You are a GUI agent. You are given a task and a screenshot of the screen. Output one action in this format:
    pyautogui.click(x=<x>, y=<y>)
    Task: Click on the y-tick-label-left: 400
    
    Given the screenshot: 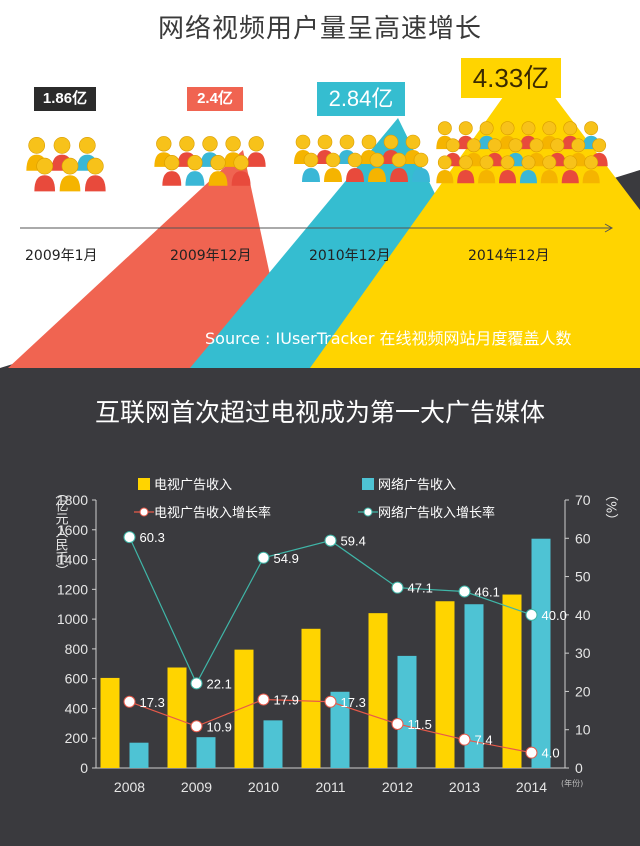 What is the action you would take?
    pyautogui.click(x=77, y=708)
    